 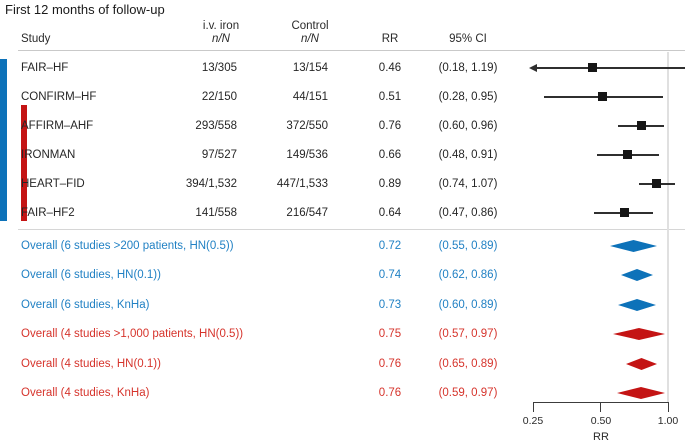 What do you see at coordinates (57, 125) in the screenshot?
I see `study-name: AFFIRM–AHF` at bounding box center [57, 125].